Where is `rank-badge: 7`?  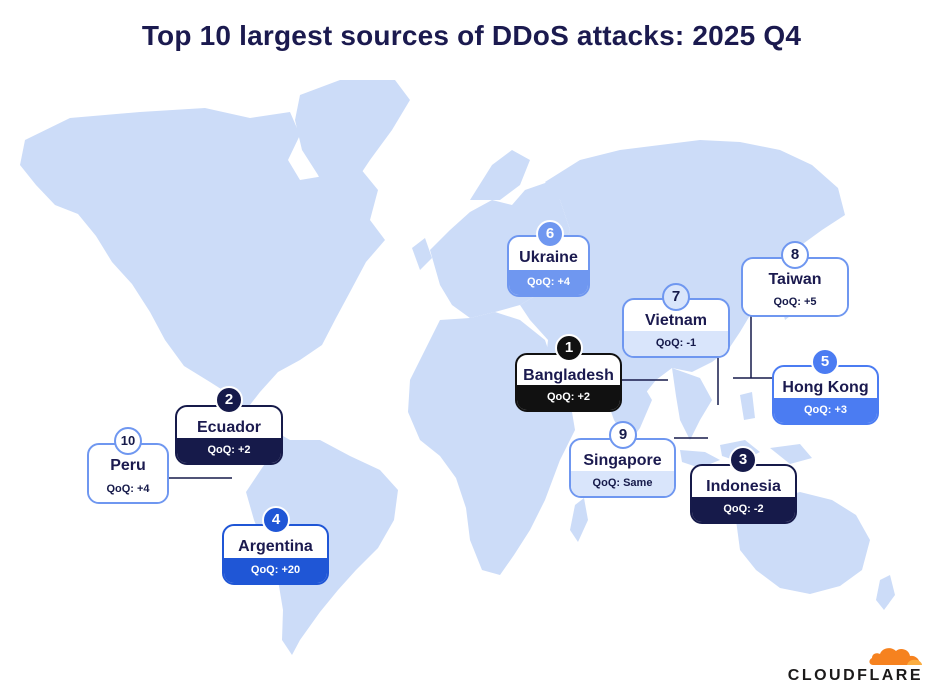 rank-badge: 7 is located at coordinates (676, 297).